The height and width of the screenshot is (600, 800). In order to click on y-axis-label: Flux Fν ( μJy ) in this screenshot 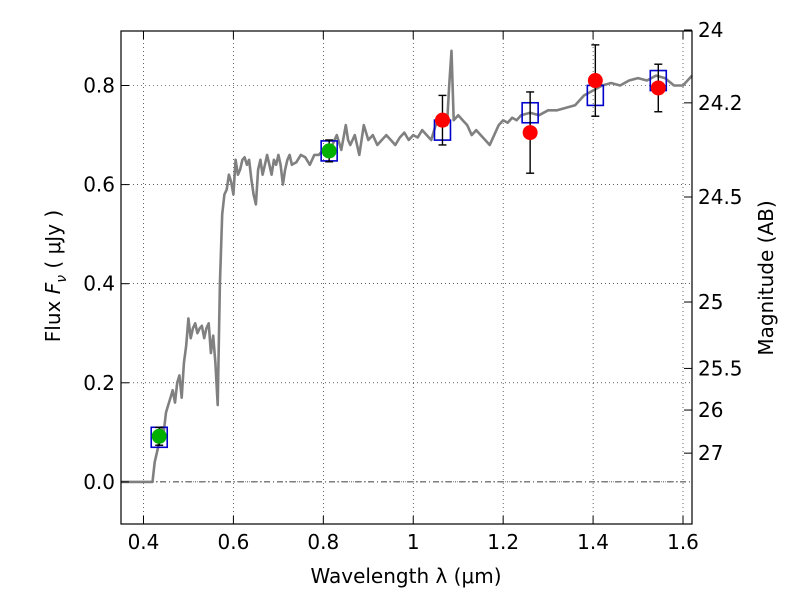, I will do `click(55, 276)`.